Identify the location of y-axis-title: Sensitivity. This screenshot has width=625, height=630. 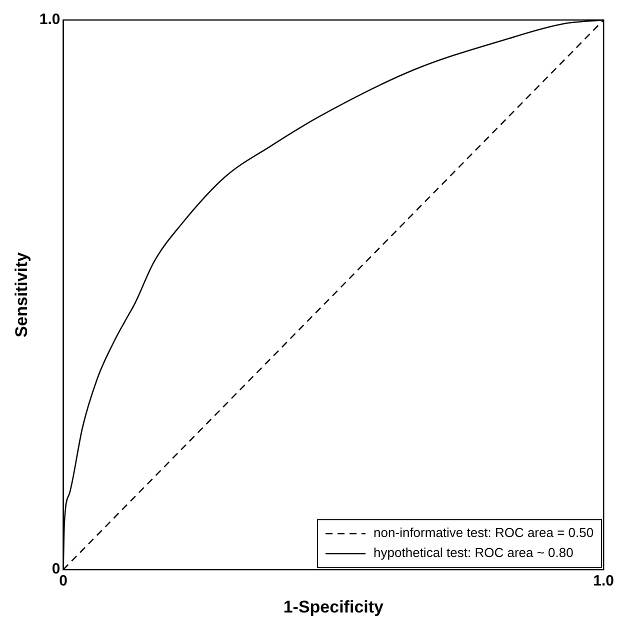
(21, 295).